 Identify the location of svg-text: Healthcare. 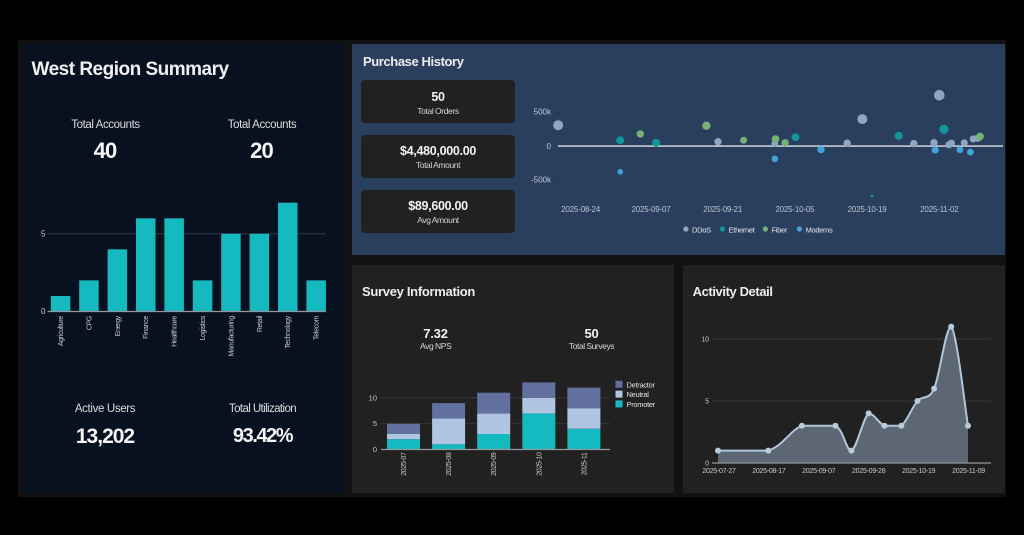
(175, 331).